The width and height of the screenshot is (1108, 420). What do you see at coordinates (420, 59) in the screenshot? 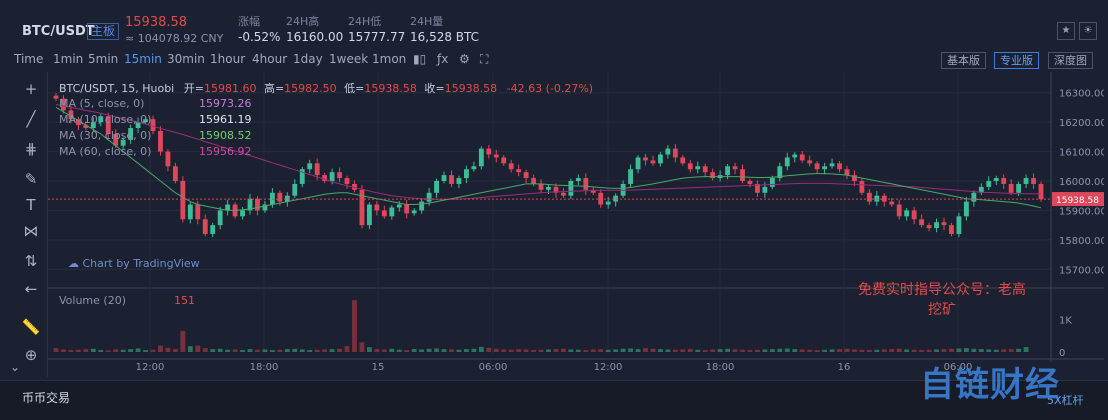
I see `candle-type-icon: ▮▯` at bounding box center [420, 59].